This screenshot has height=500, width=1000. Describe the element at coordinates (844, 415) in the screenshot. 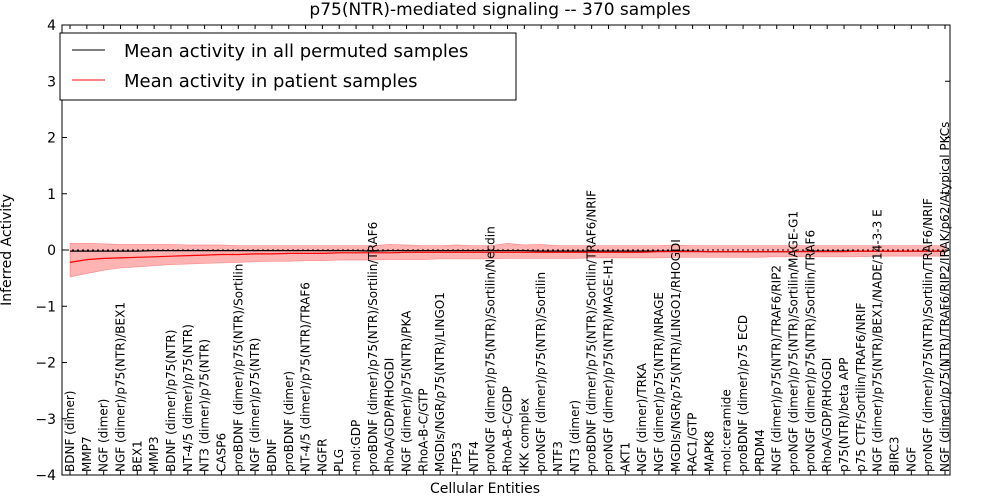

I see `x-category-label: p75(NTR)/beta APP` at that location.